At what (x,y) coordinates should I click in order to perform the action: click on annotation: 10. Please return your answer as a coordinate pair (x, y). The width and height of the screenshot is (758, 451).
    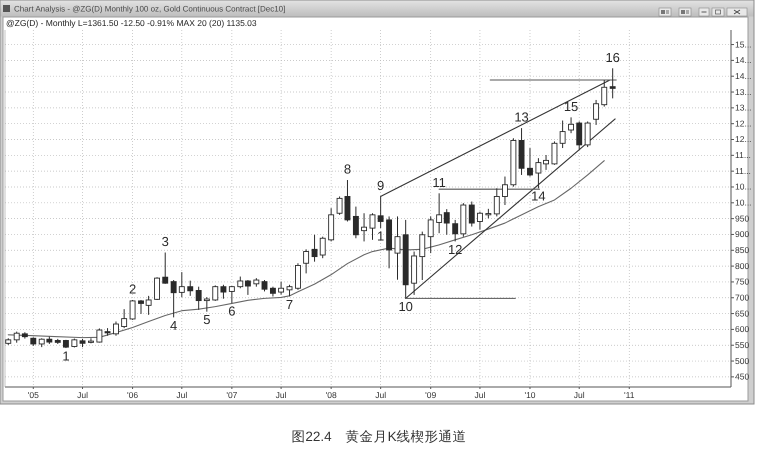
    Looking at the image, I should click on (405, 306).